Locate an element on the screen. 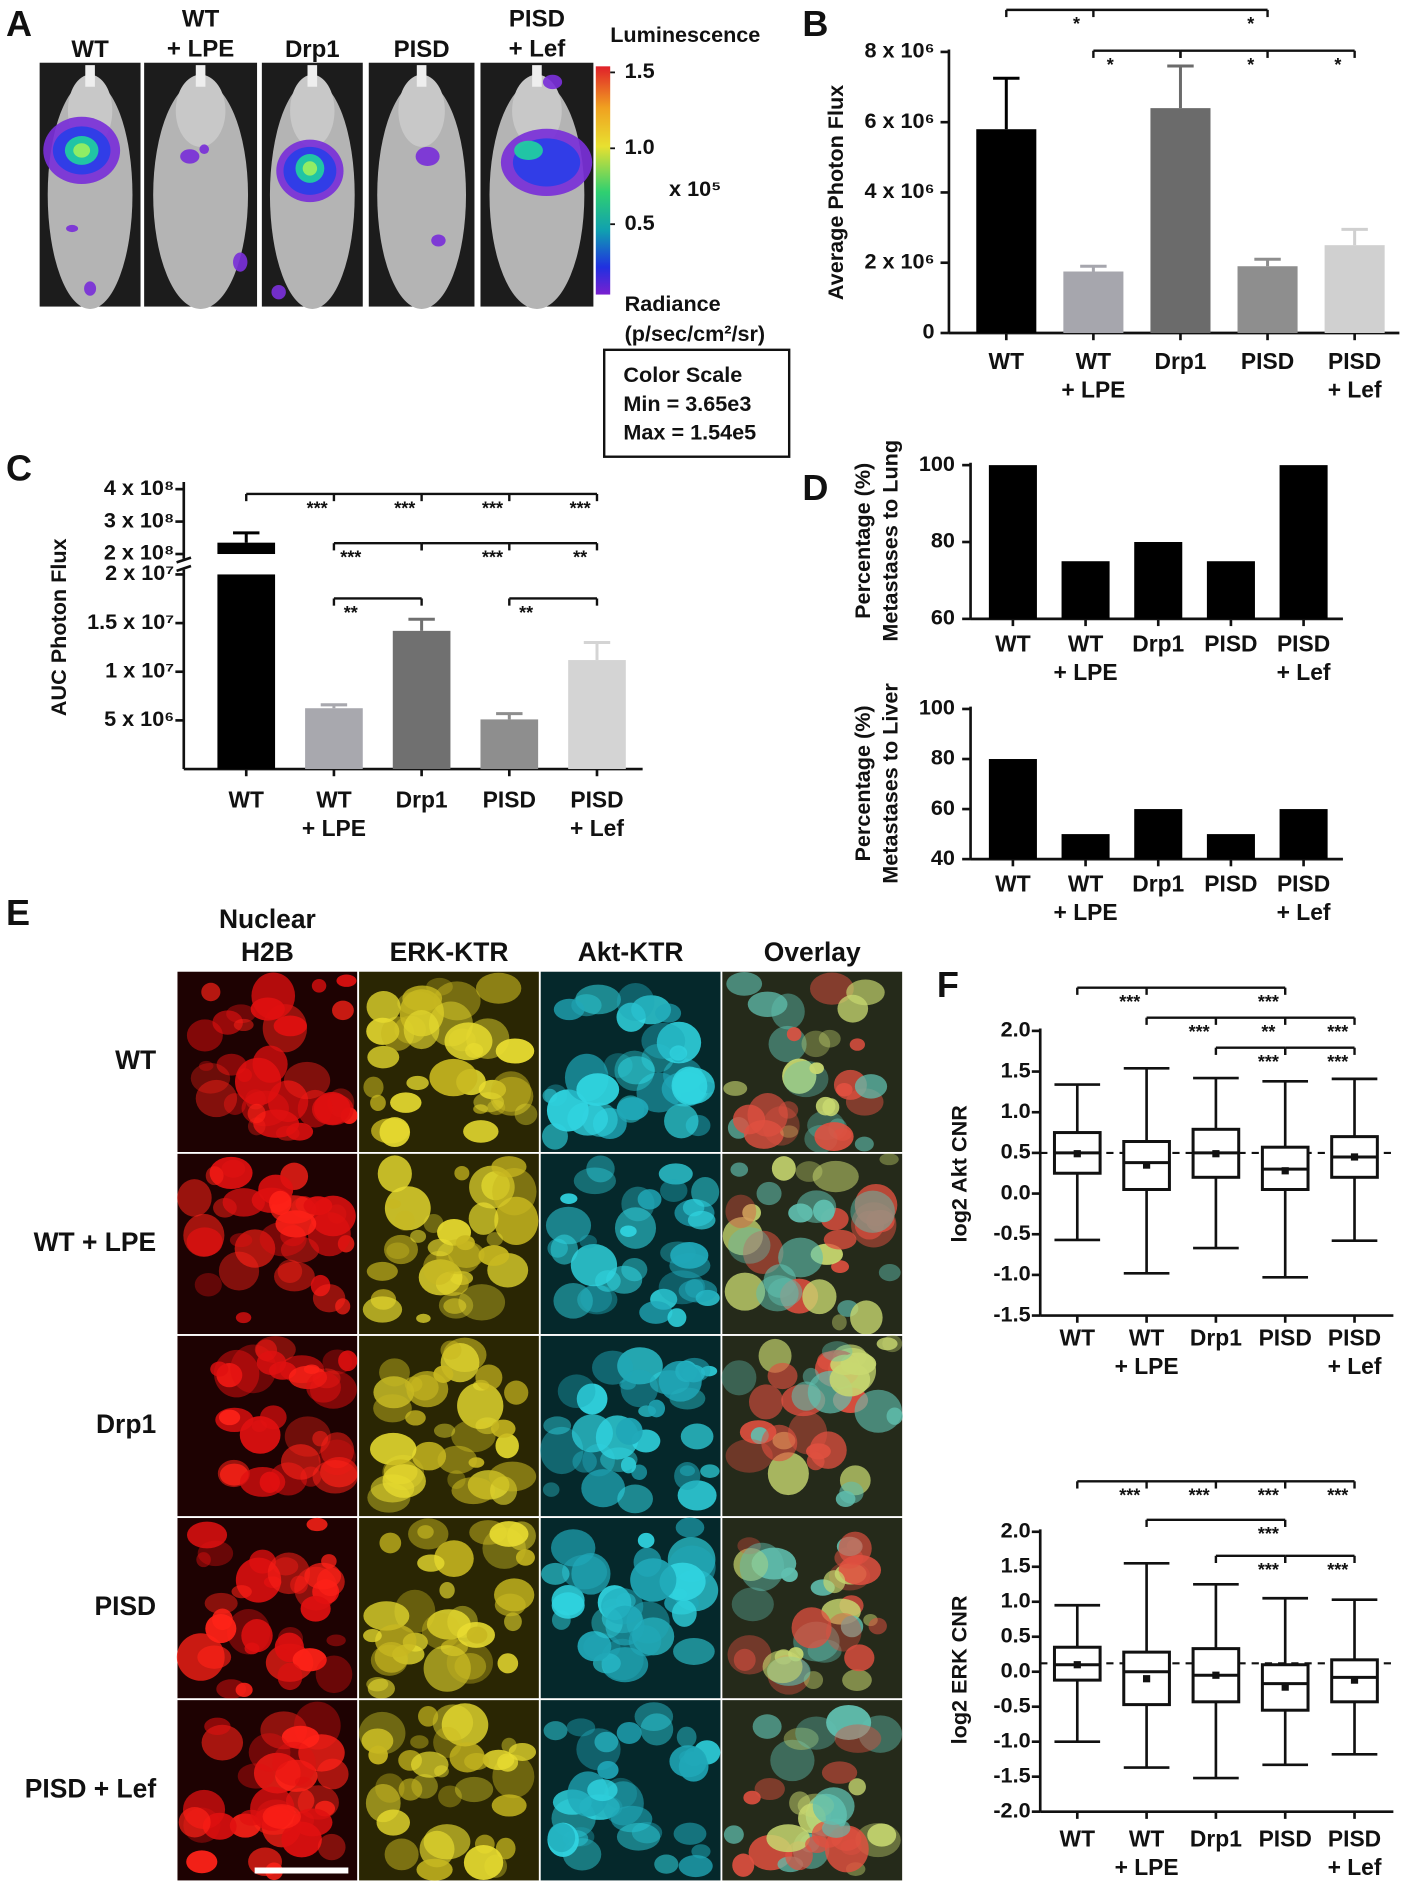 The height and width of the screenshot is (1884, 1415). significance-label: *** is located at coordinates (1337, 1570).